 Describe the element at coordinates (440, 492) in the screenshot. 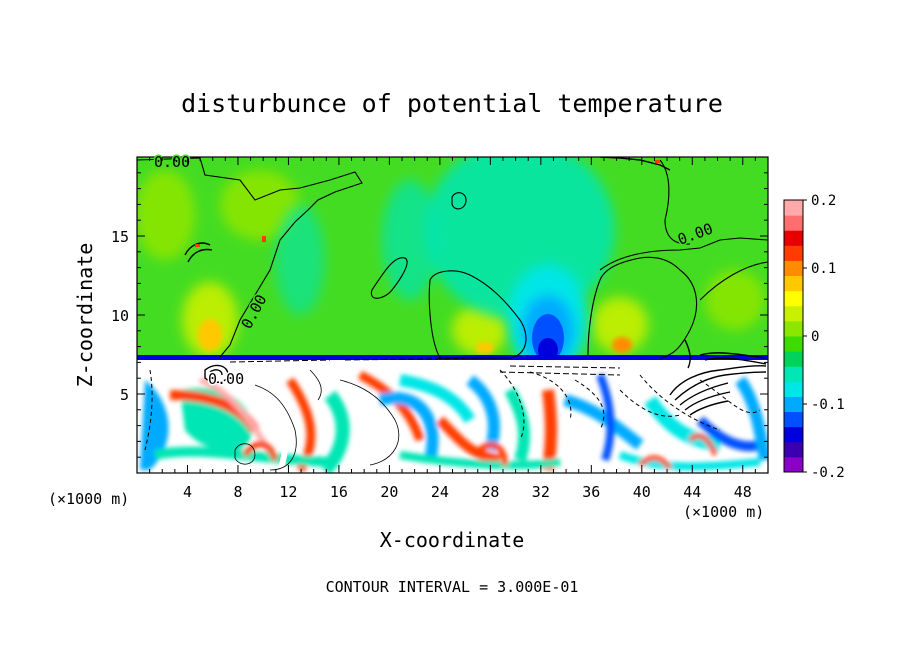

I see `x-tick-label: 24` at that location.